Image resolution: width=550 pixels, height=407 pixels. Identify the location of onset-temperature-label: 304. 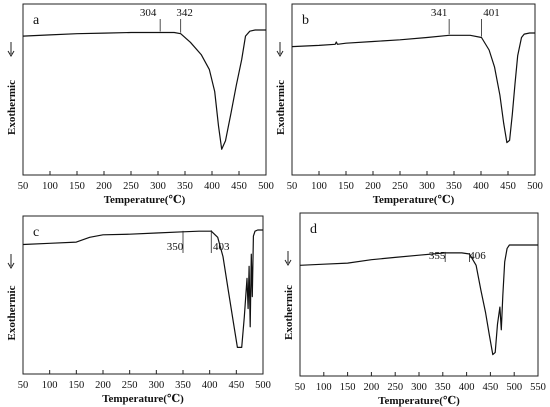
(148, 13).